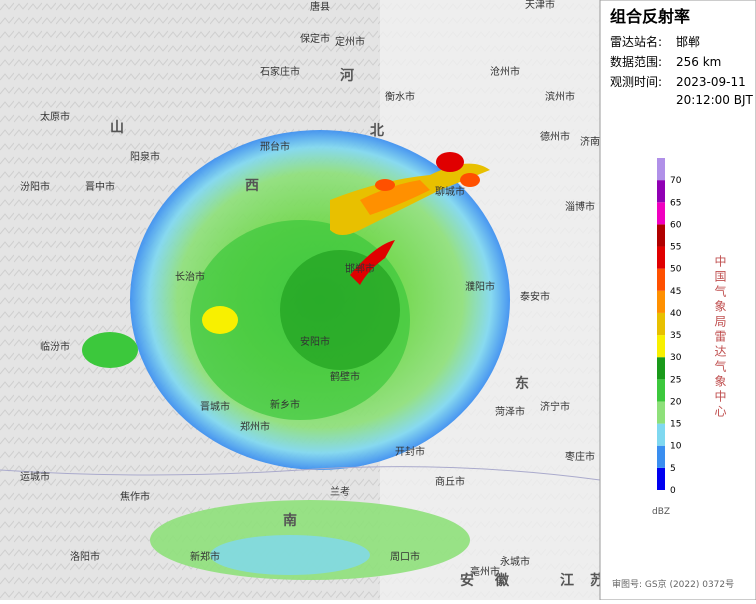  What do you see at coordinates (669, 327) in the screenshot?
I see `colorbar: 0 5 10 15 20 25 30 35 40 45 50 55 60 65 70` at bounding box center [669, 327].